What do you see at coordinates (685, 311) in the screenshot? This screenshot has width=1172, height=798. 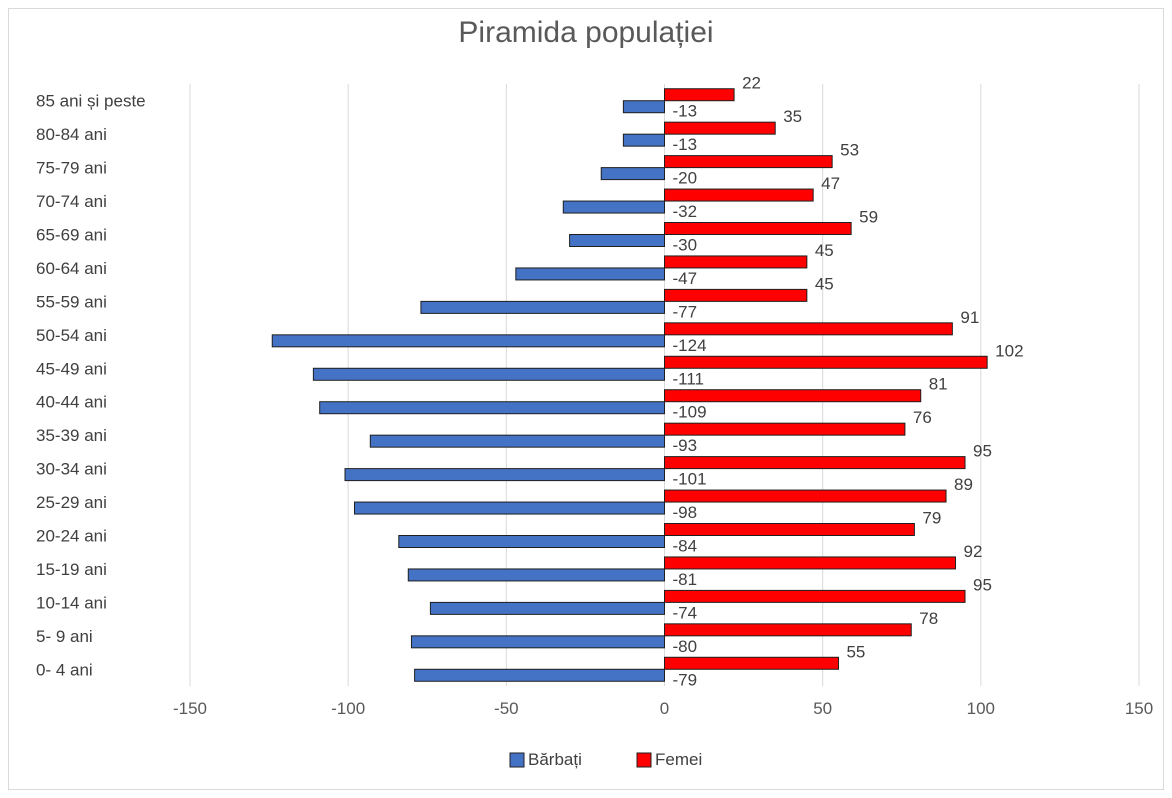 I see `data-label-barbati: -77` at bounding box center [685, 311].